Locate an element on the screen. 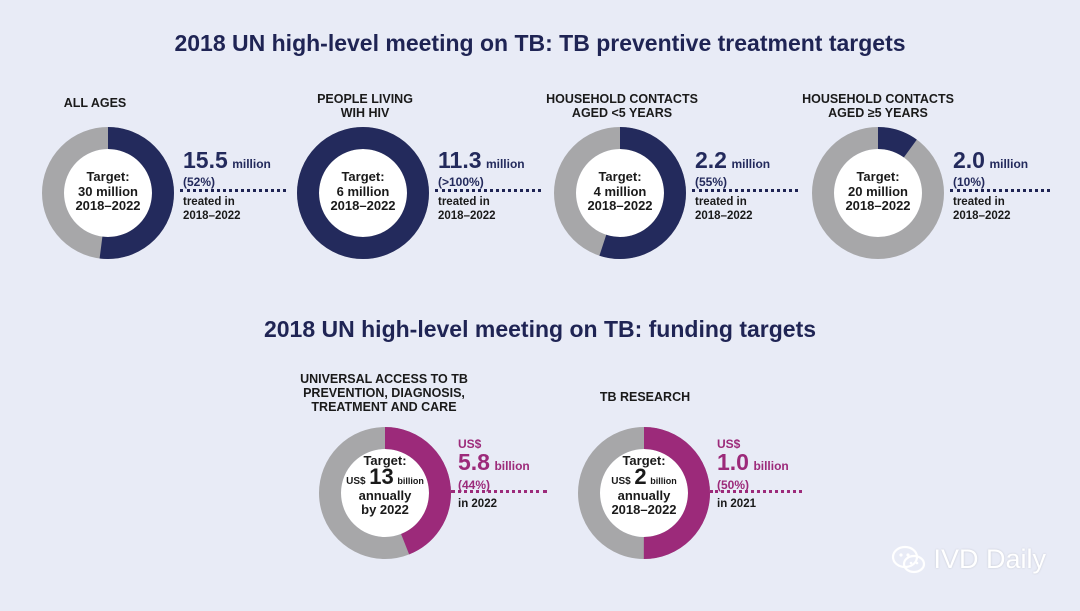 Image resolution: width=1080 pixels, height=611 pixels. donut-center-text: Target: 30 million 2018–2022 is located at coordinates (108, 191).